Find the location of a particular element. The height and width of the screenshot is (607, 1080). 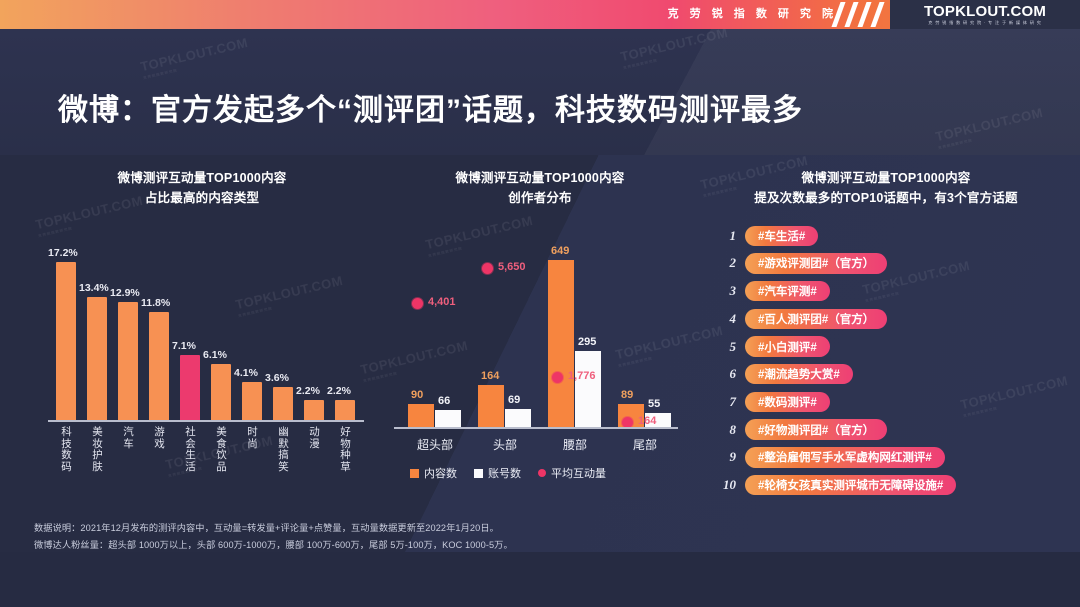

chart1-category-label: 美妆护肤 is located at coordinates (97, 449).